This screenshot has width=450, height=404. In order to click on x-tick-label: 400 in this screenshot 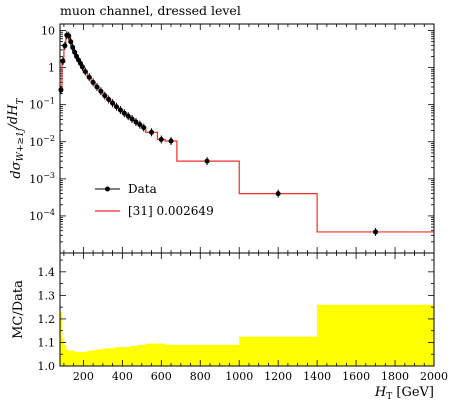, I will do `click(122, 376)`.